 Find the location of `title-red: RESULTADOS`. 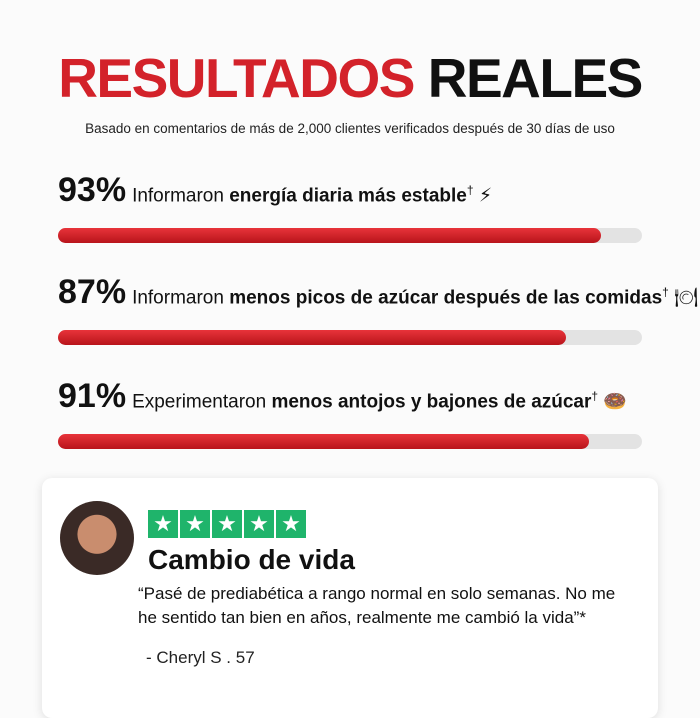

title-red: RESULTADOS is located at coordinates (236, 78).